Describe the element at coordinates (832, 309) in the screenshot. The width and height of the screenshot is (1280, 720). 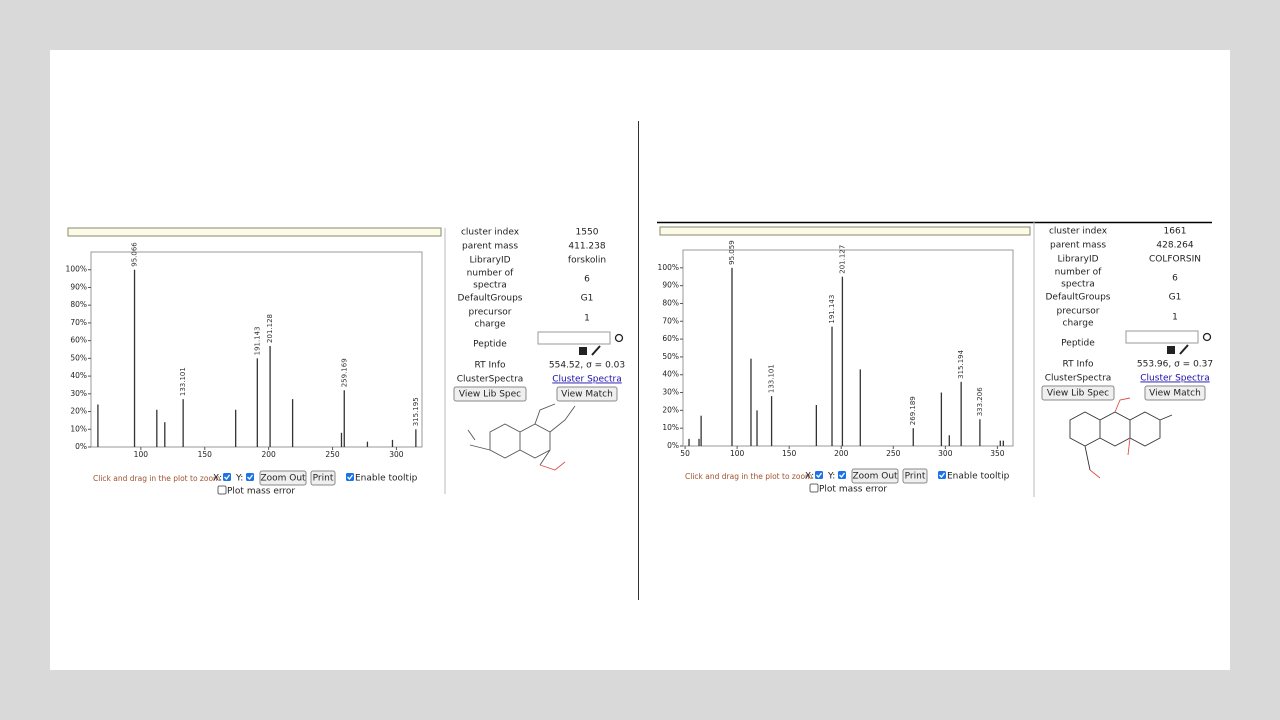
I see `peak-label: 191.143` at that location.